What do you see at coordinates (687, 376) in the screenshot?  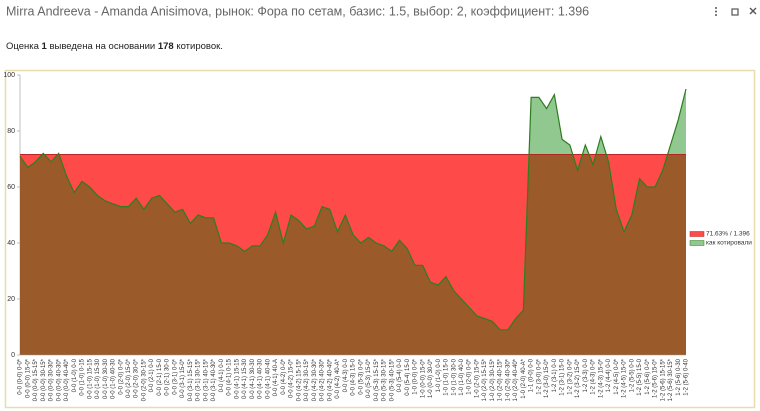 I see `x-tick-label: 1-2 (5-6) 0-40` at bounding box center [687, 376].